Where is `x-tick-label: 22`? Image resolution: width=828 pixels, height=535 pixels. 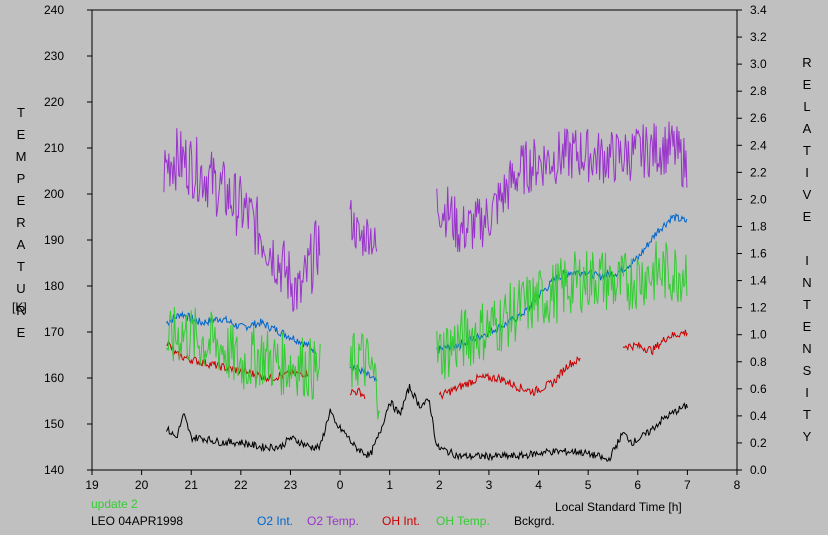 x-tick-label: 22 is located at coordinates (241, 485).